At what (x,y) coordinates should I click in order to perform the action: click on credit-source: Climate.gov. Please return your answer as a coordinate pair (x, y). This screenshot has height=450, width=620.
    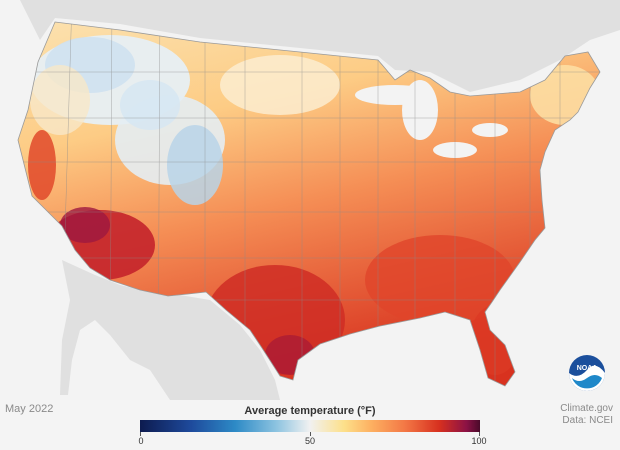
    Looking at the image, I should click on (586, 408).